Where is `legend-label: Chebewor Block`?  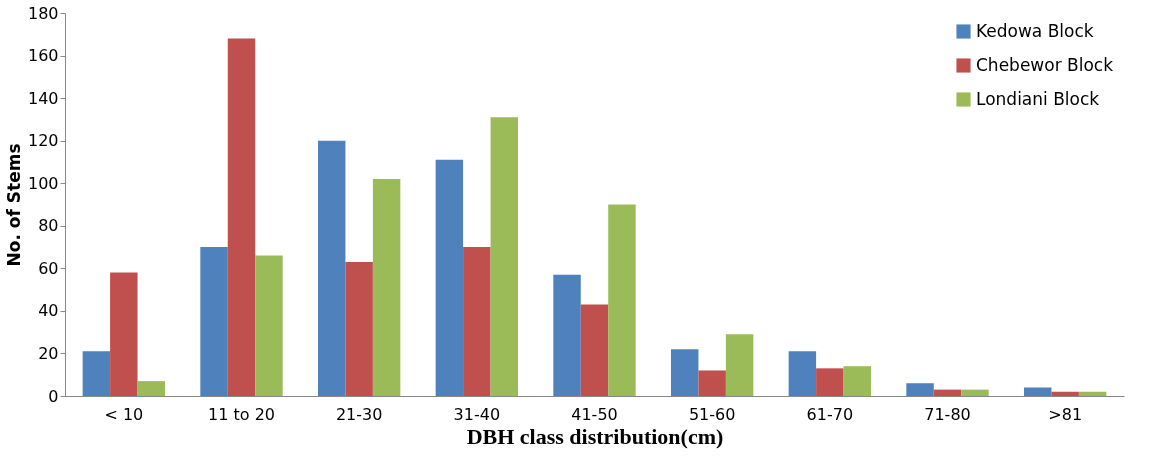 legend-label: Chebewor Block is located at coordinates (1045, 64).